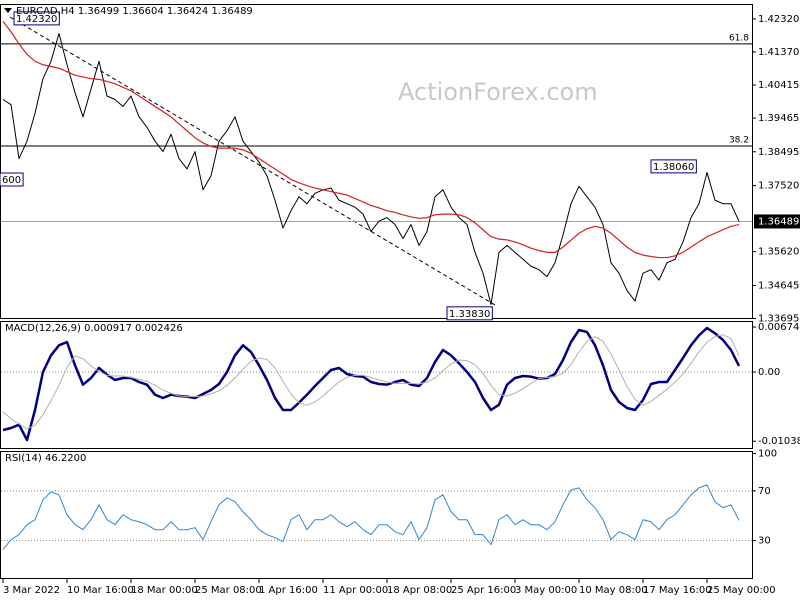  Describe the element at coordinates (498, 92) in the screenshot. I see `watermark: ActionForex.com` at that location.